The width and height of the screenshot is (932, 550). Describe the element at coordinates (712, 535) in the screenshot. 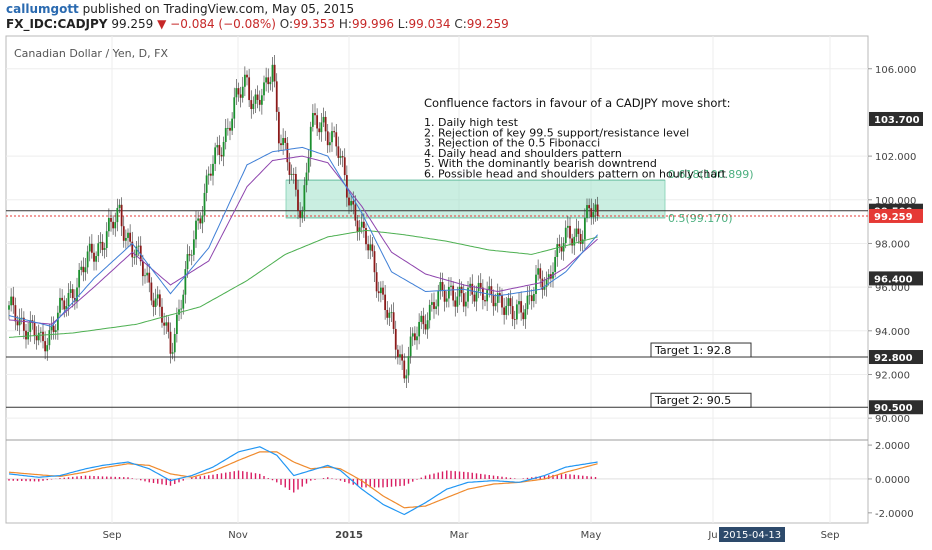

I see `time-label-5: Ju` at that location.